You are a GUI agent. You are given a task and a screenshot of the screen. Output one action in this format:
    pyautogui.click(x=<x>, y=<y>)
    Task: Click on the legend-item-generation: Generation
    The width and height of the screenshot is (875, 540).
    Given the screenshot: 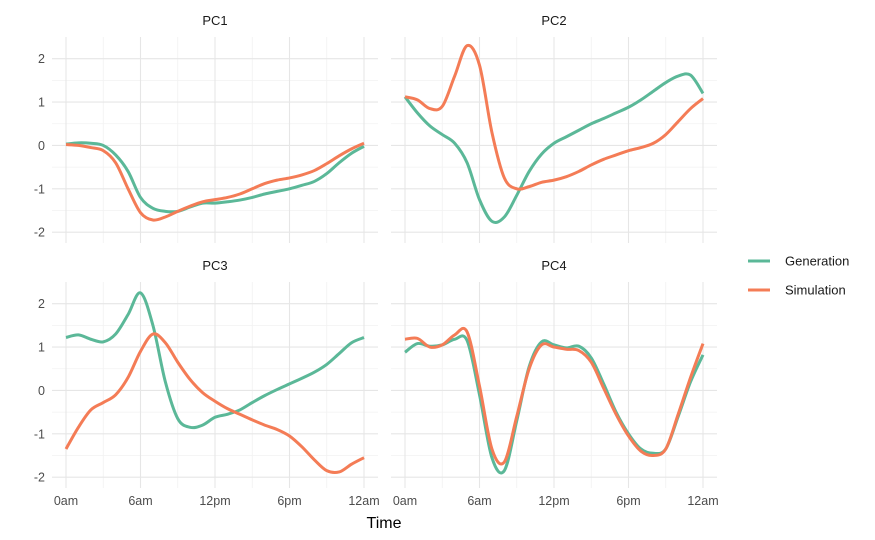 What is the action you would take?
    pyautogui.click(x=798, y=261)
    